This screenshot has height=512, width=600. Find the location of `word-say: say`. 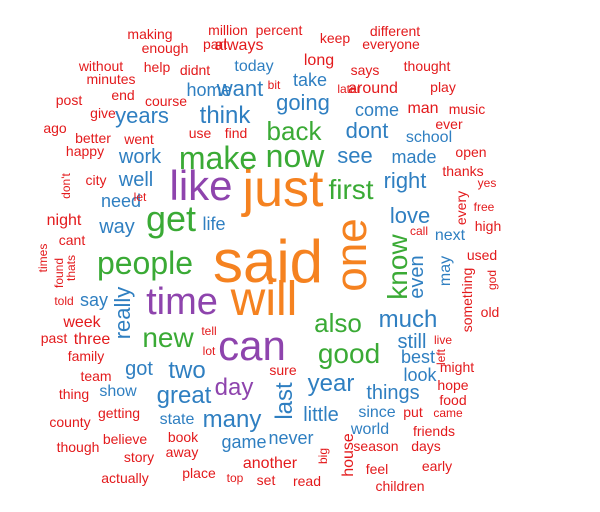

word-say: say is located at coordinates (94, 300).